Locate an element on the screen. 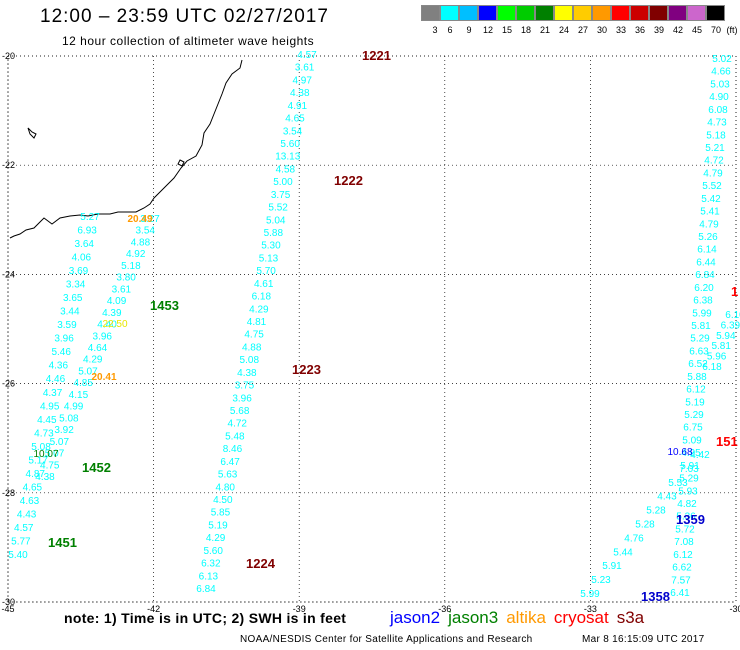 The width and height of the screenshot is (740, 650). swh-value: 5.53 is located at coordinates (678, 483).